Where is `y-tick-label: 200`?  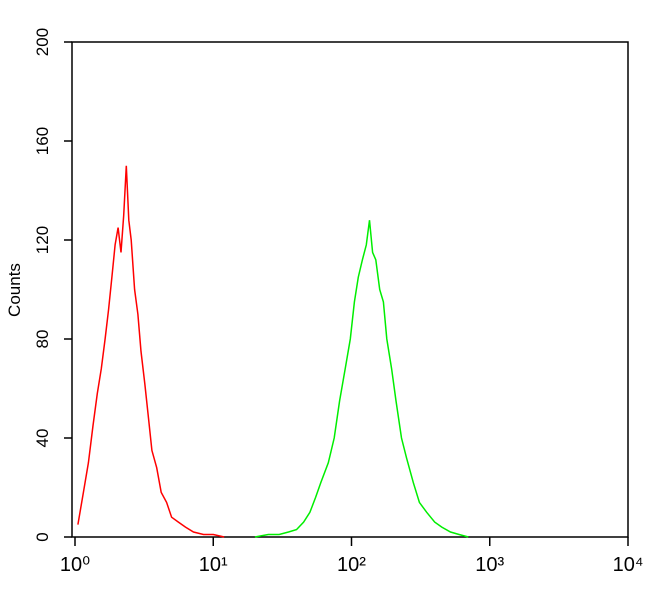
y-tick-label: 200 is located at coordinates (42, 42).